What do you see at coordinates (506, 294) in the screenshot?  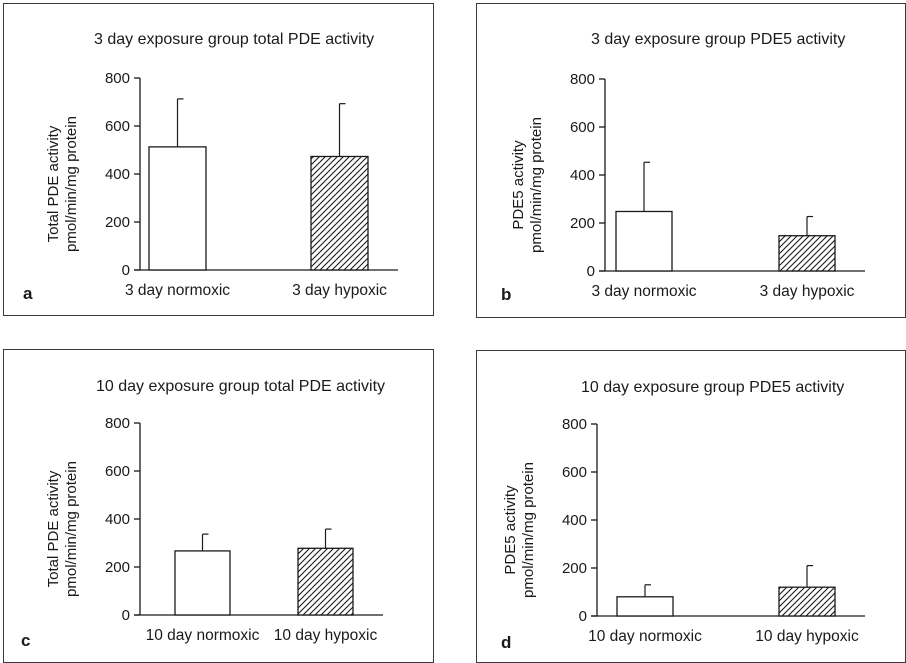 I see `panel-letter: b` at bounding box center [506, 294].